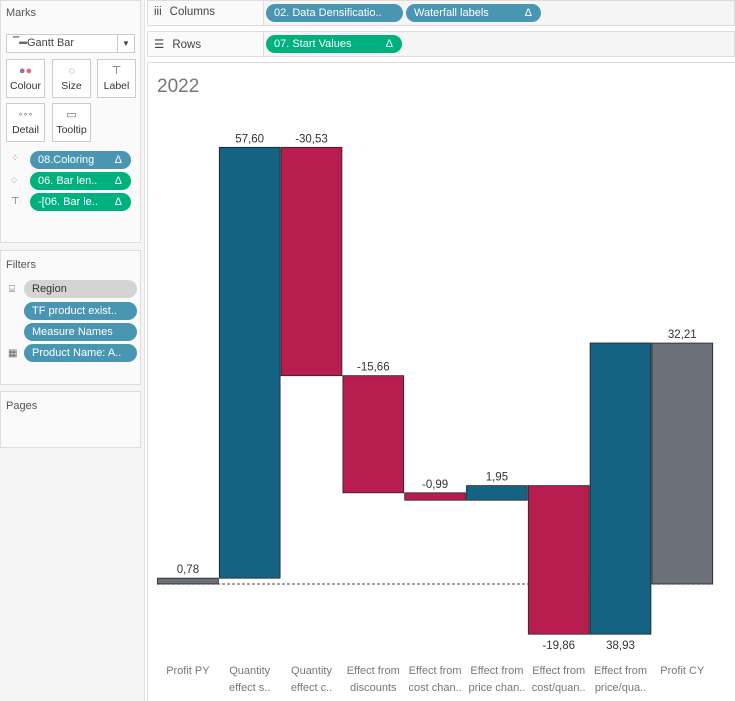 The height and width of the screenshot is (701, 735). Describe the element at coordinates (25, 122) in the screenshot. I see `detail-button: ∘∘∘ Detail` at that location.